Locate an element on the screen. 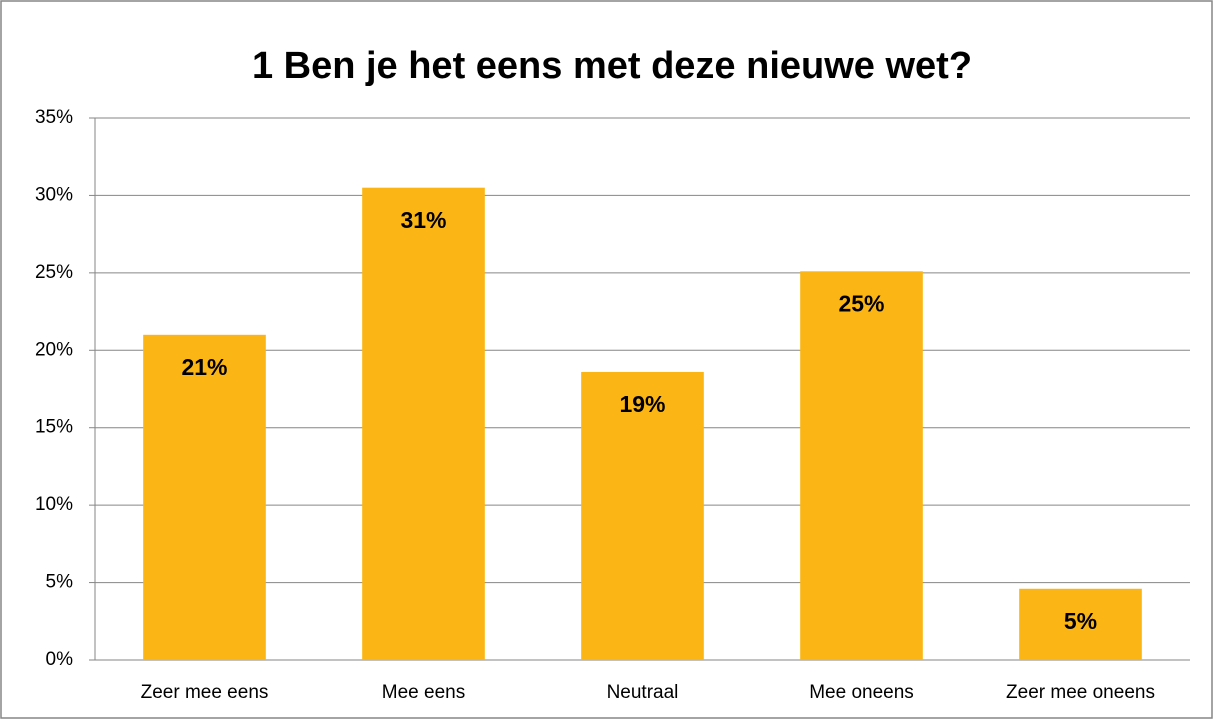  chart-title: 1 Ben je het eens met deze nieuwe wet? is located at coordinates (612, 66).